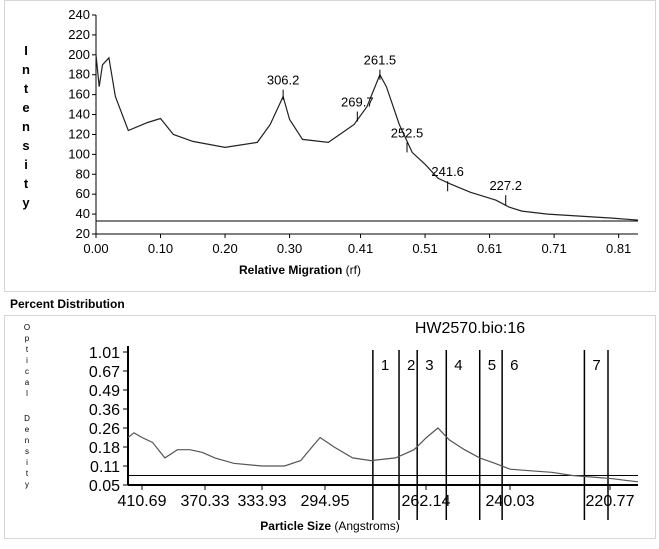 This screenshot has width=659, height=549. What do you see at coordinates (79, 94) in the screenshot?
I see `y-tick-label: 160` at bounding box center [79, 94].